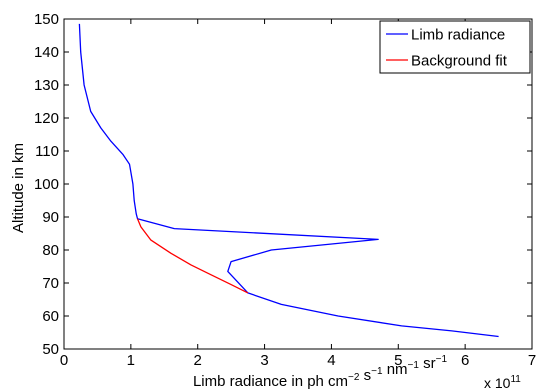 The width and height of the screenshot is (537, 391). What do you see at coordinates (459, 61) in the screenshot?
I see `legend-label-background-fit: Background fit` at bounding box center [459, 61].